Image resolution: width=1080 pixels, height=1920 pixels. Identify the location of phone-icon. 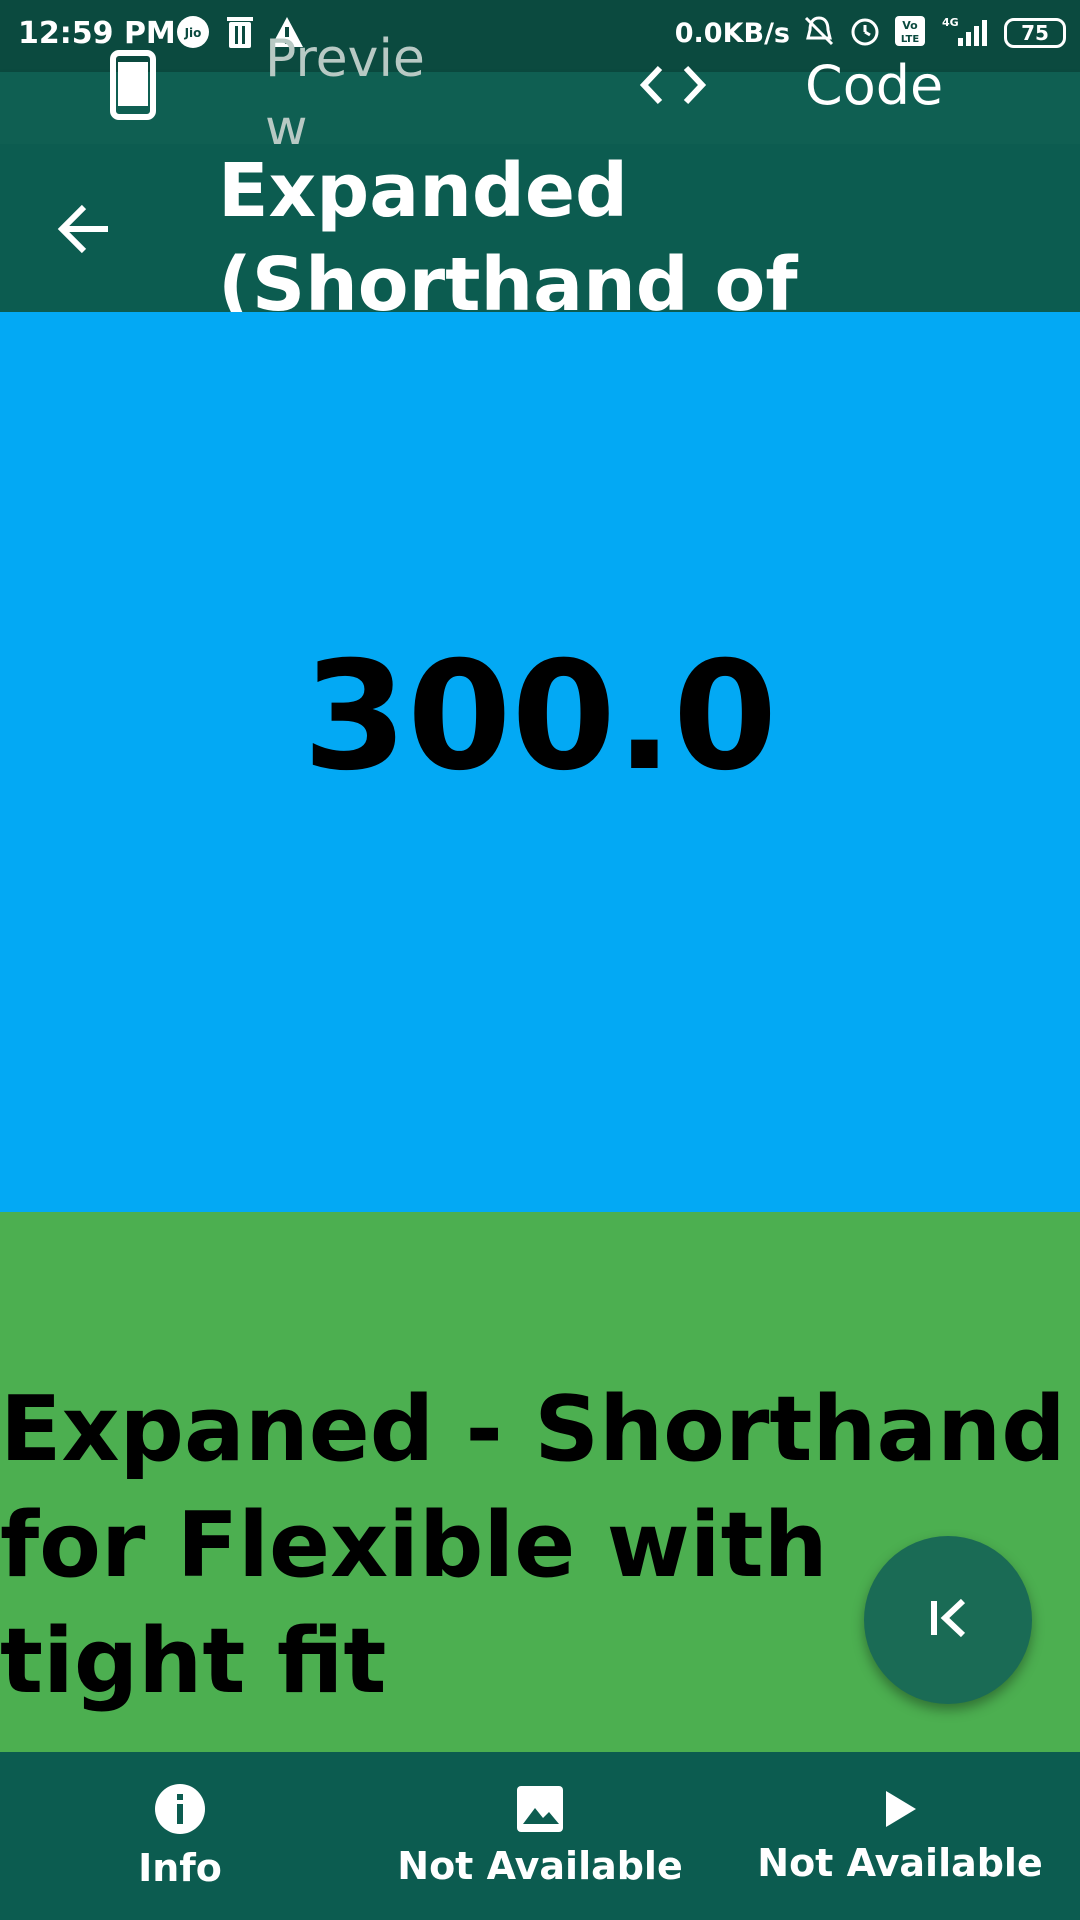
(133, 87).